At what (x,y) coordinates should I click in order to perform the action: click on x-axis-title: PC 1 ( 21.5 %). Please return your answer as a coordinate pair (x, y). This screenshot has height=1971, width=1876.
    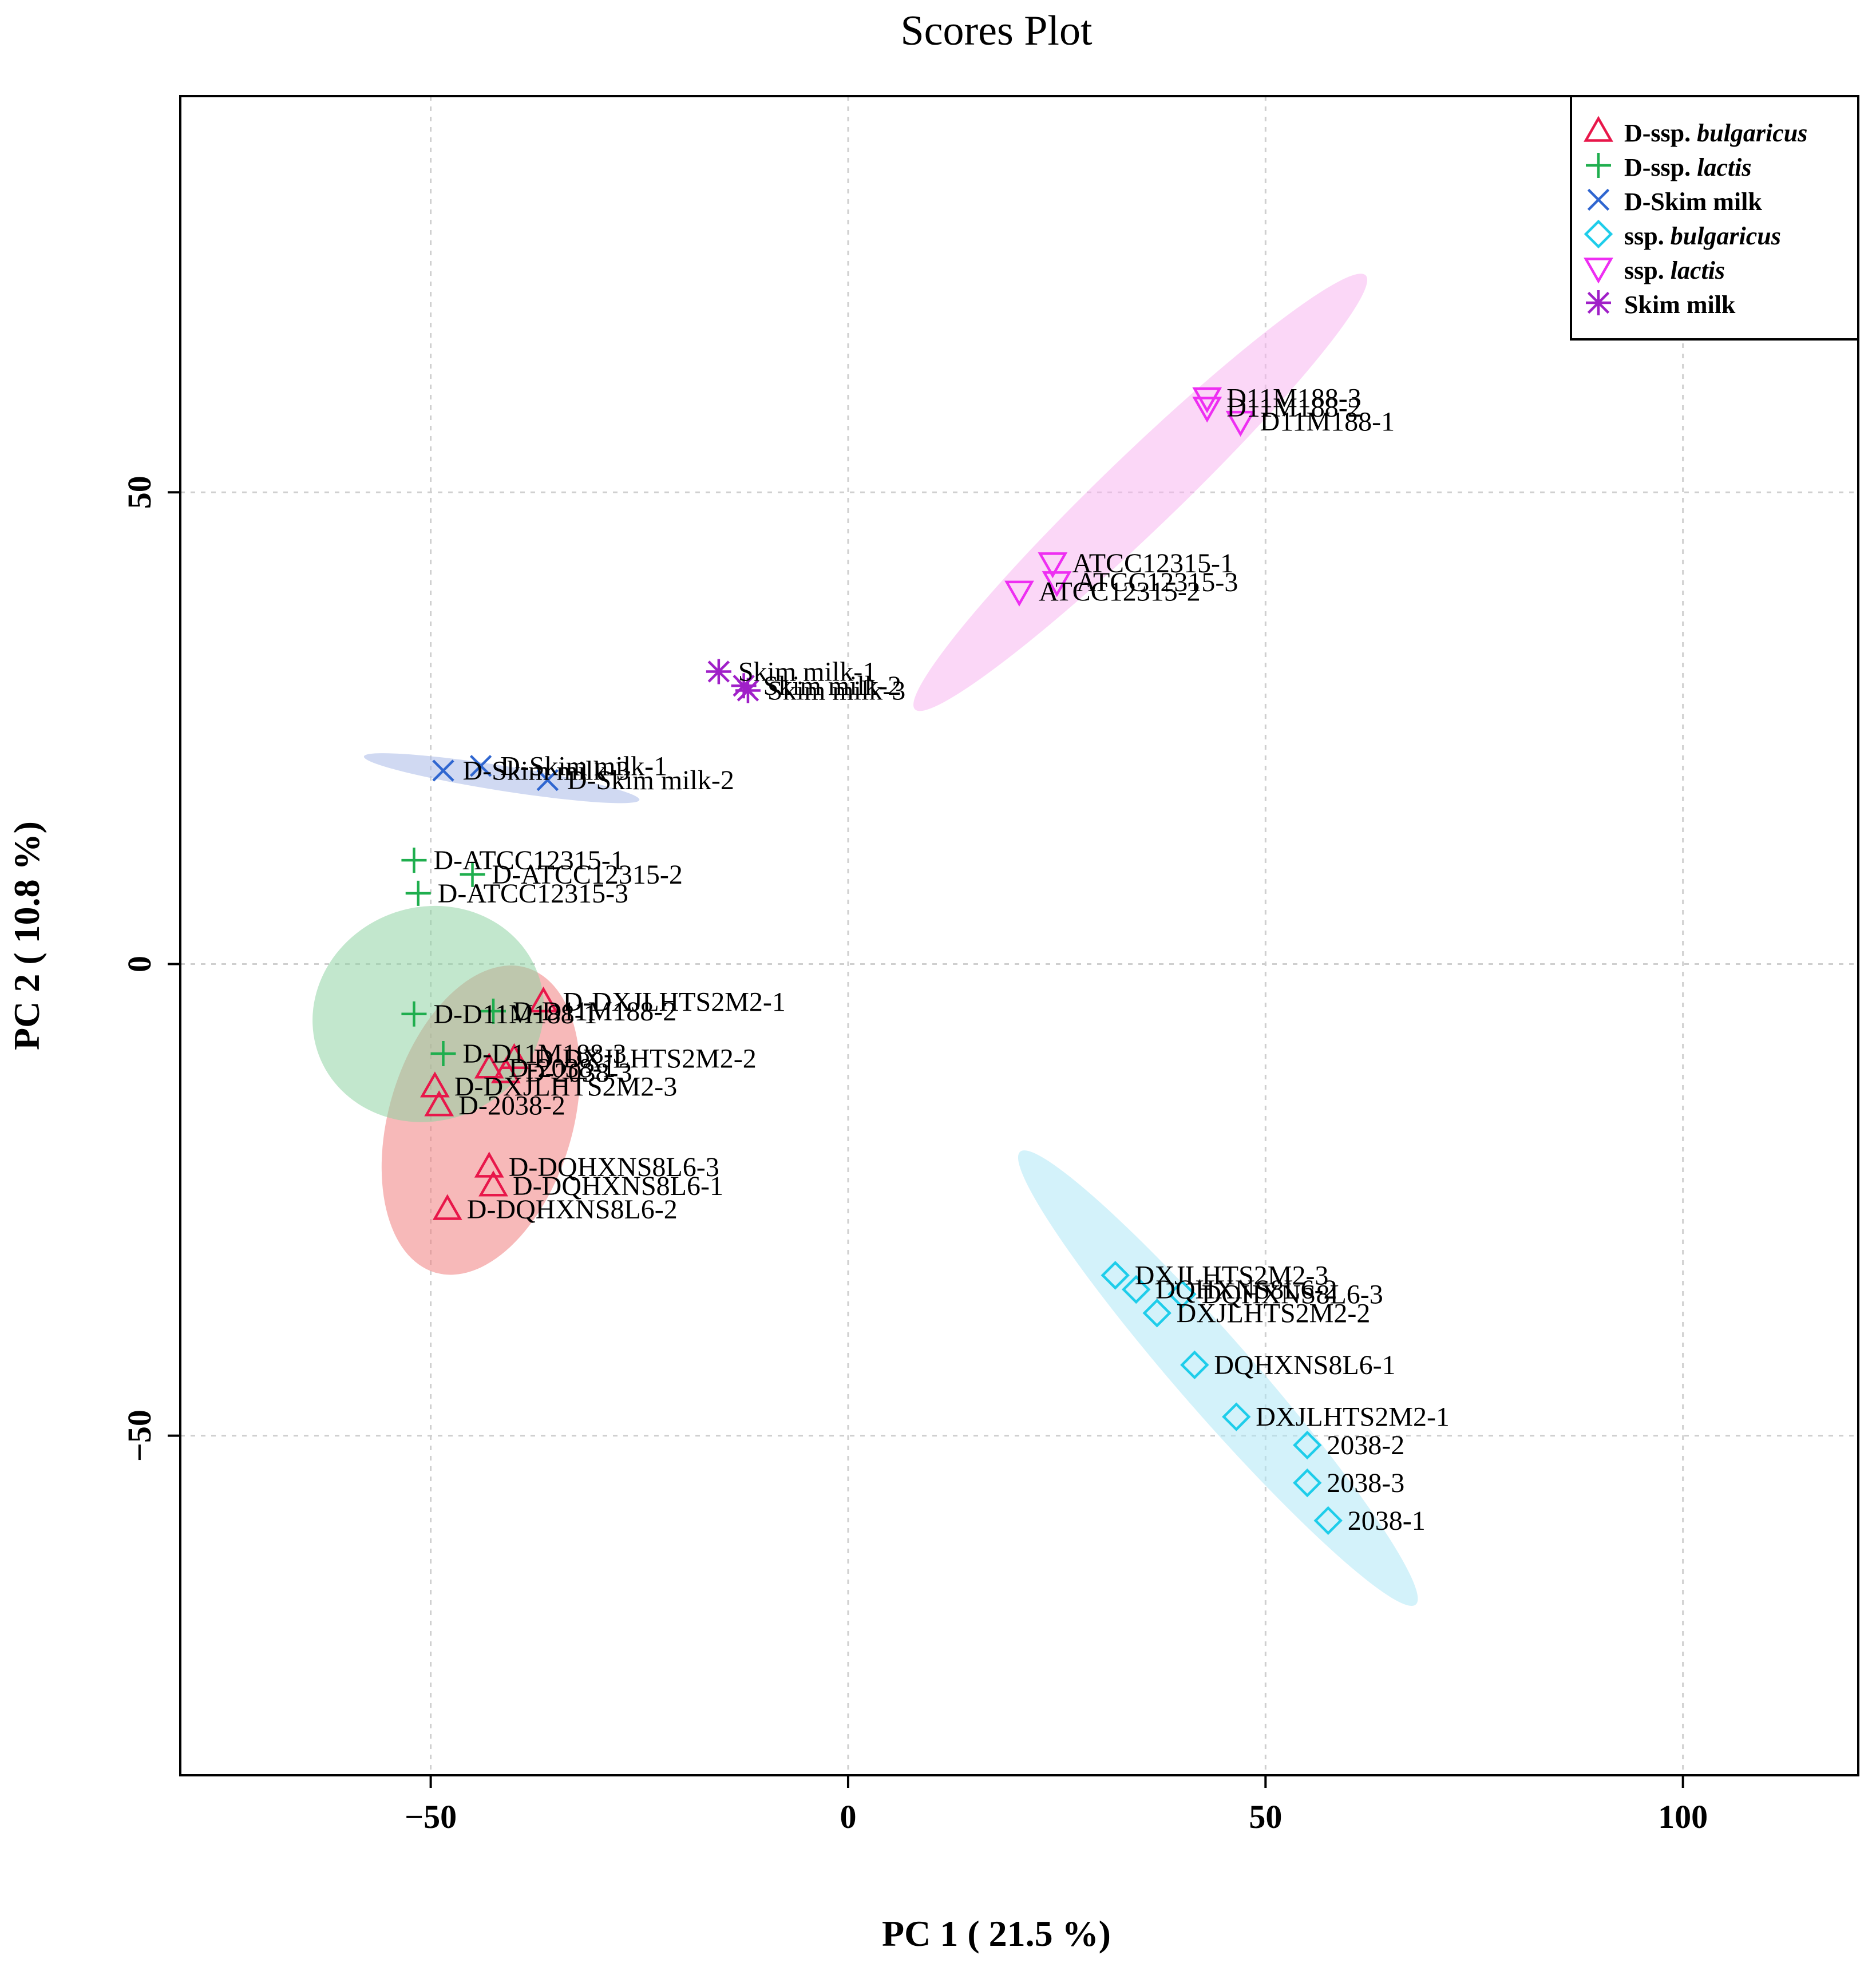
    Looking at the image, I should click on (997, 1933).